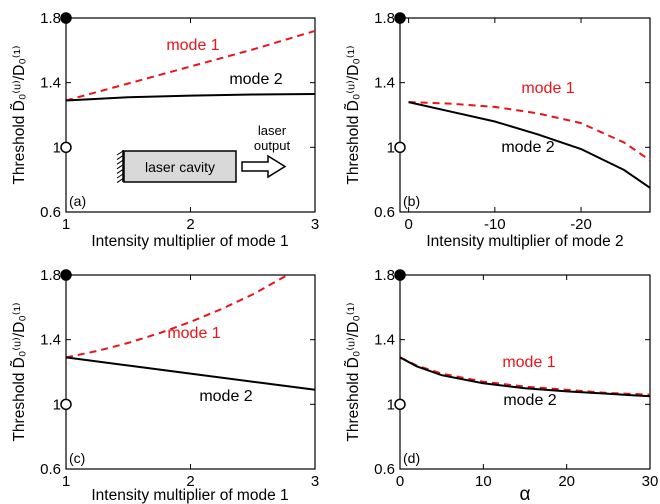 The height and width of the screenshot is (504, 660). Describe the element at coordinates (650, 481) in the screenshot. I see `x-tick-label: 30` at that location.